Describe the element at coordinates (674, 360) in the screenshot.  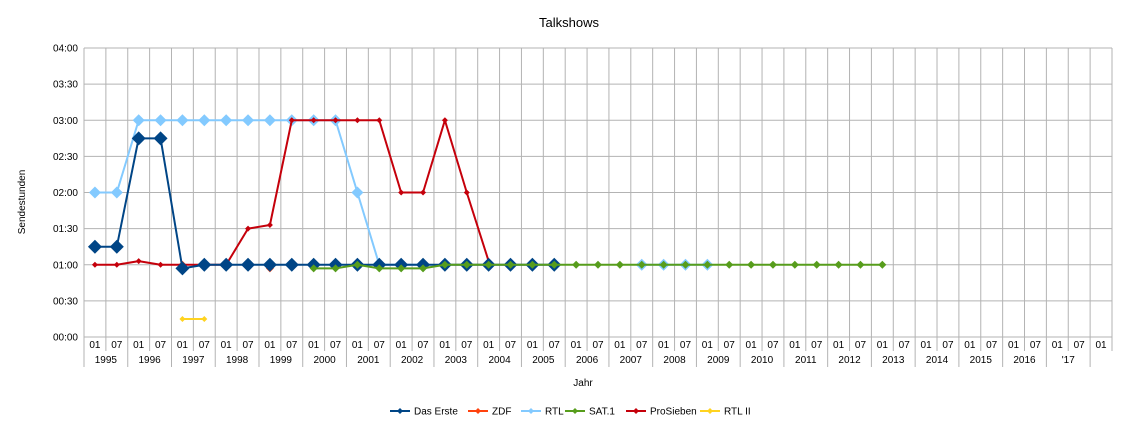
I see `x-year-label: 2008` at that location.